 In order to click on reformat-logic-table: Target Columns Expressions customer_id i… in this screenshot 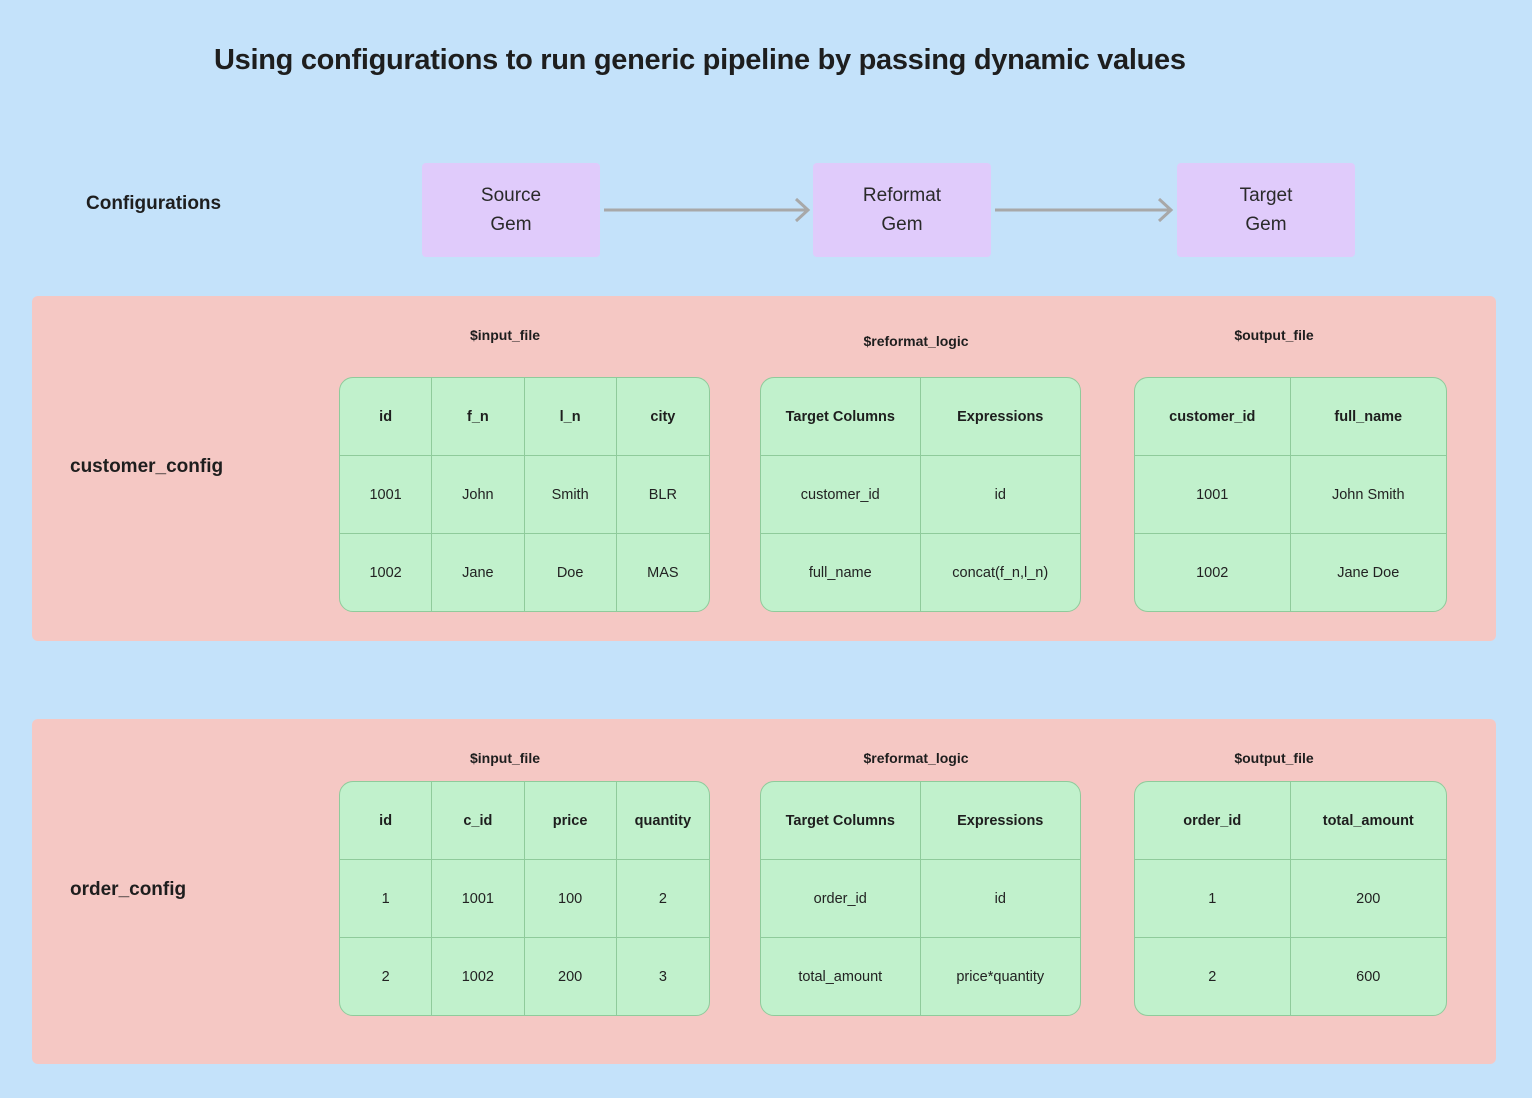, I will do `click(920, 494)`.